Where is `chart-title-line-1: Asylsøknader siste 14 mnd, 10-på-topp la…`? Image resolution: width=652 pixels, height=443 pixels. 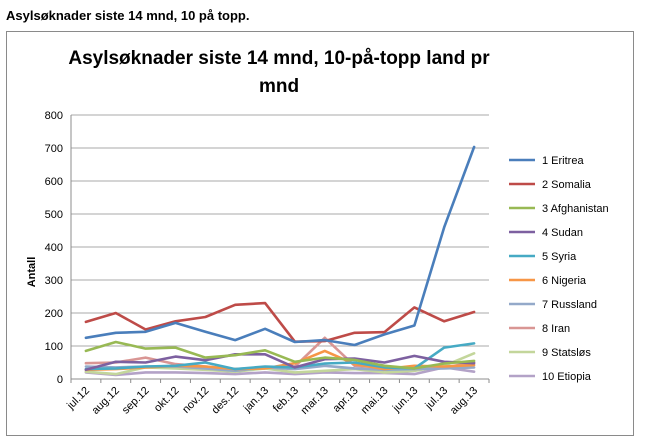
chart-title-line-1: Asylsøknader siste 14 mnd, 10-på-topp la… is located at coordinates (279, 58).